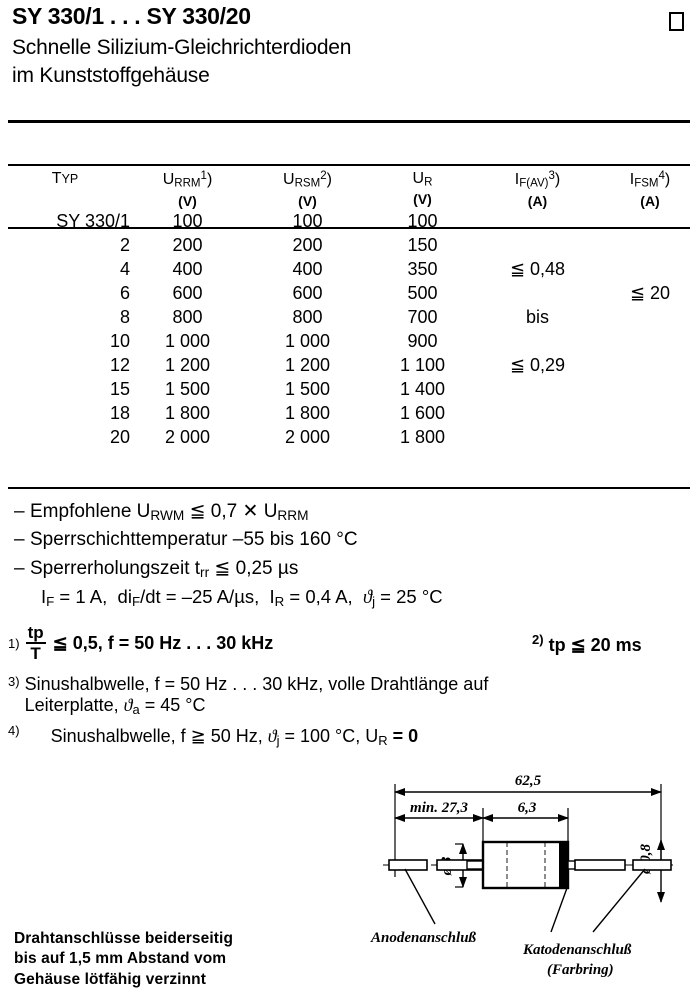 The height and width of the screenshot is (990, 700). Describe the element at coordinates (422, 221) in the screenshot. I see `cell-ur: 100` at that location.